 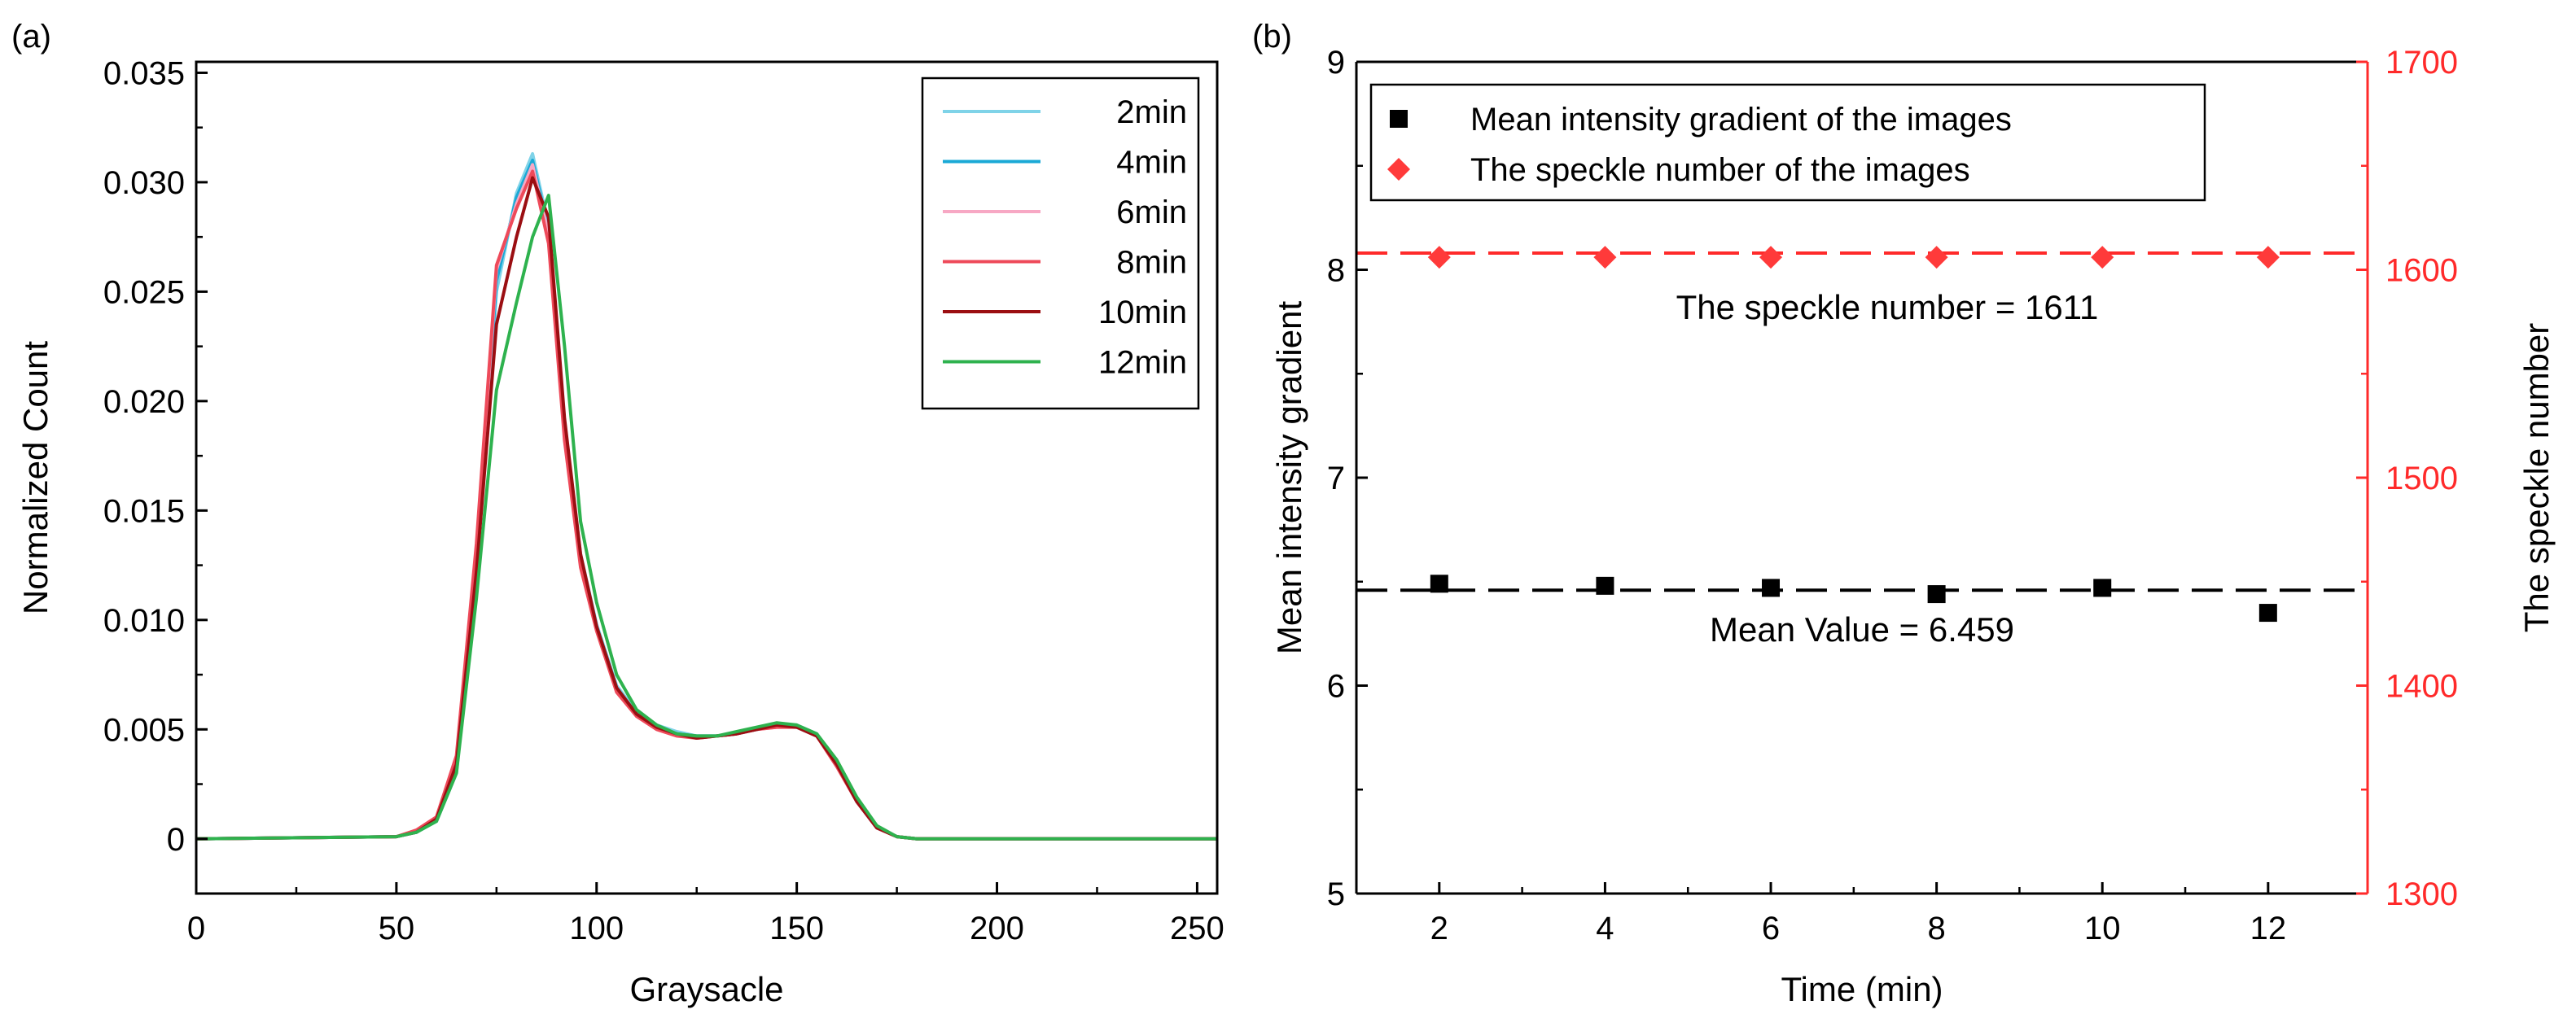 I want to click on legend-label-4min: 4min, so click(x=1151, y=163).